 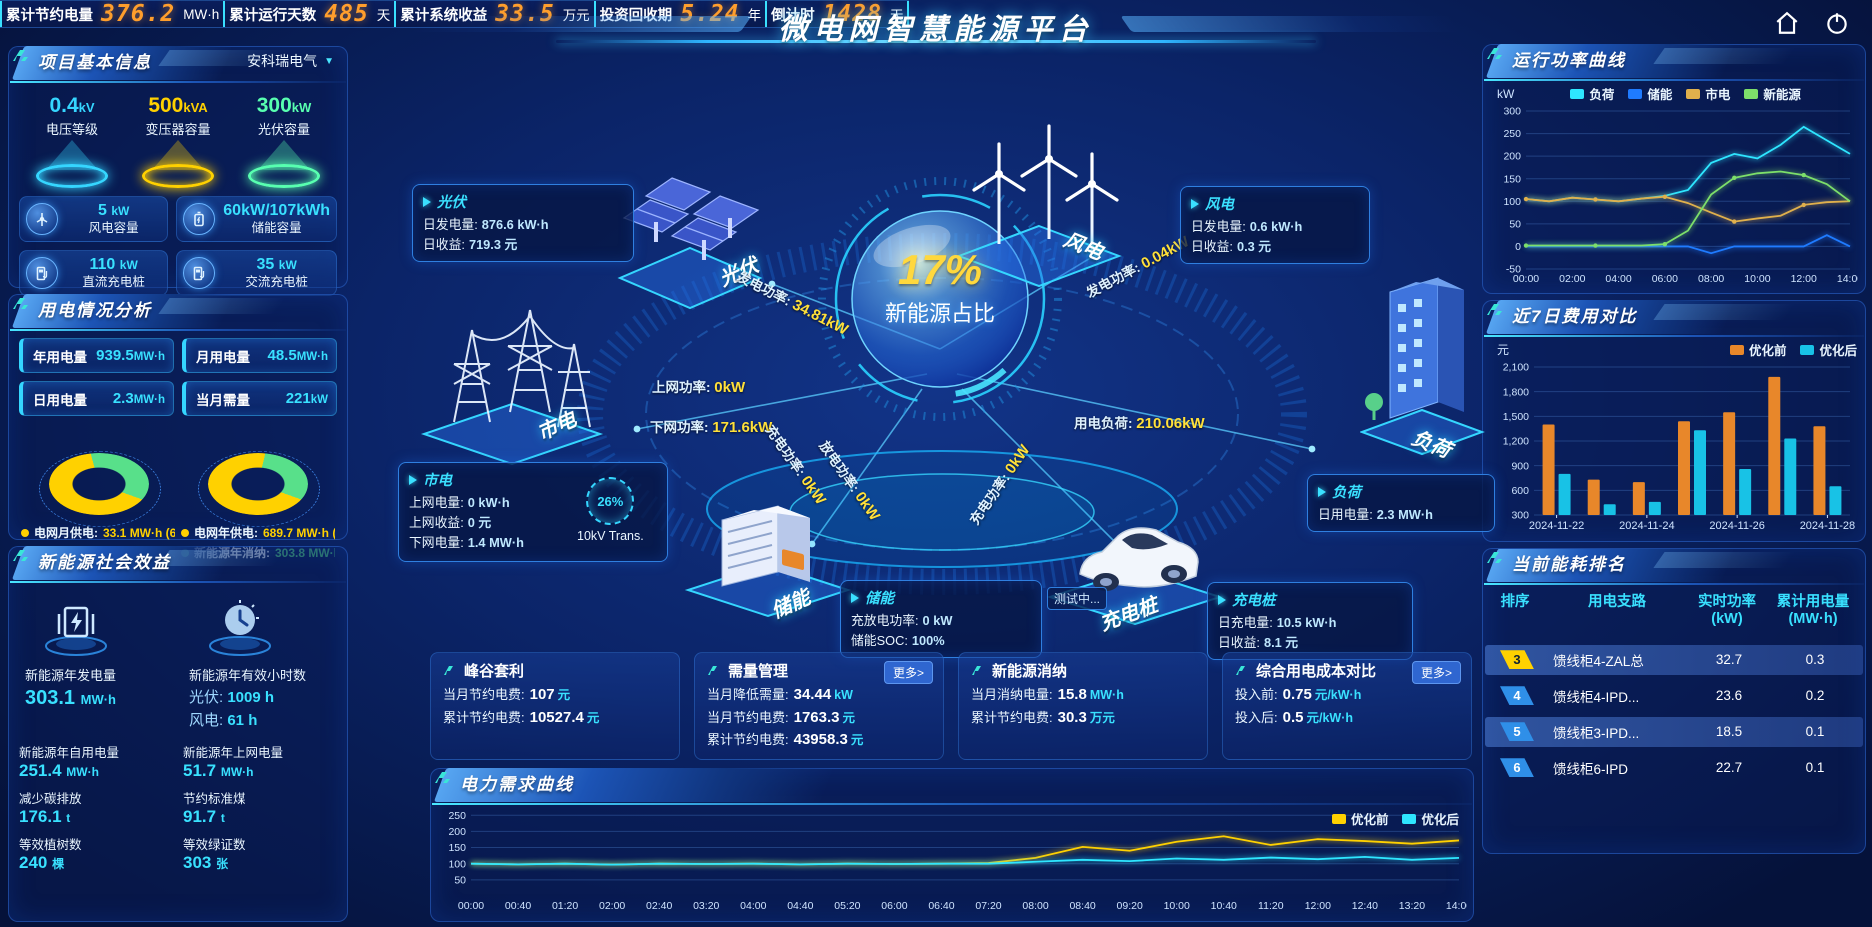 What do you see at coordinates (612, 906) in the screenshot?
I see `svg-text: 02:00` at bounding box center [612, 906].